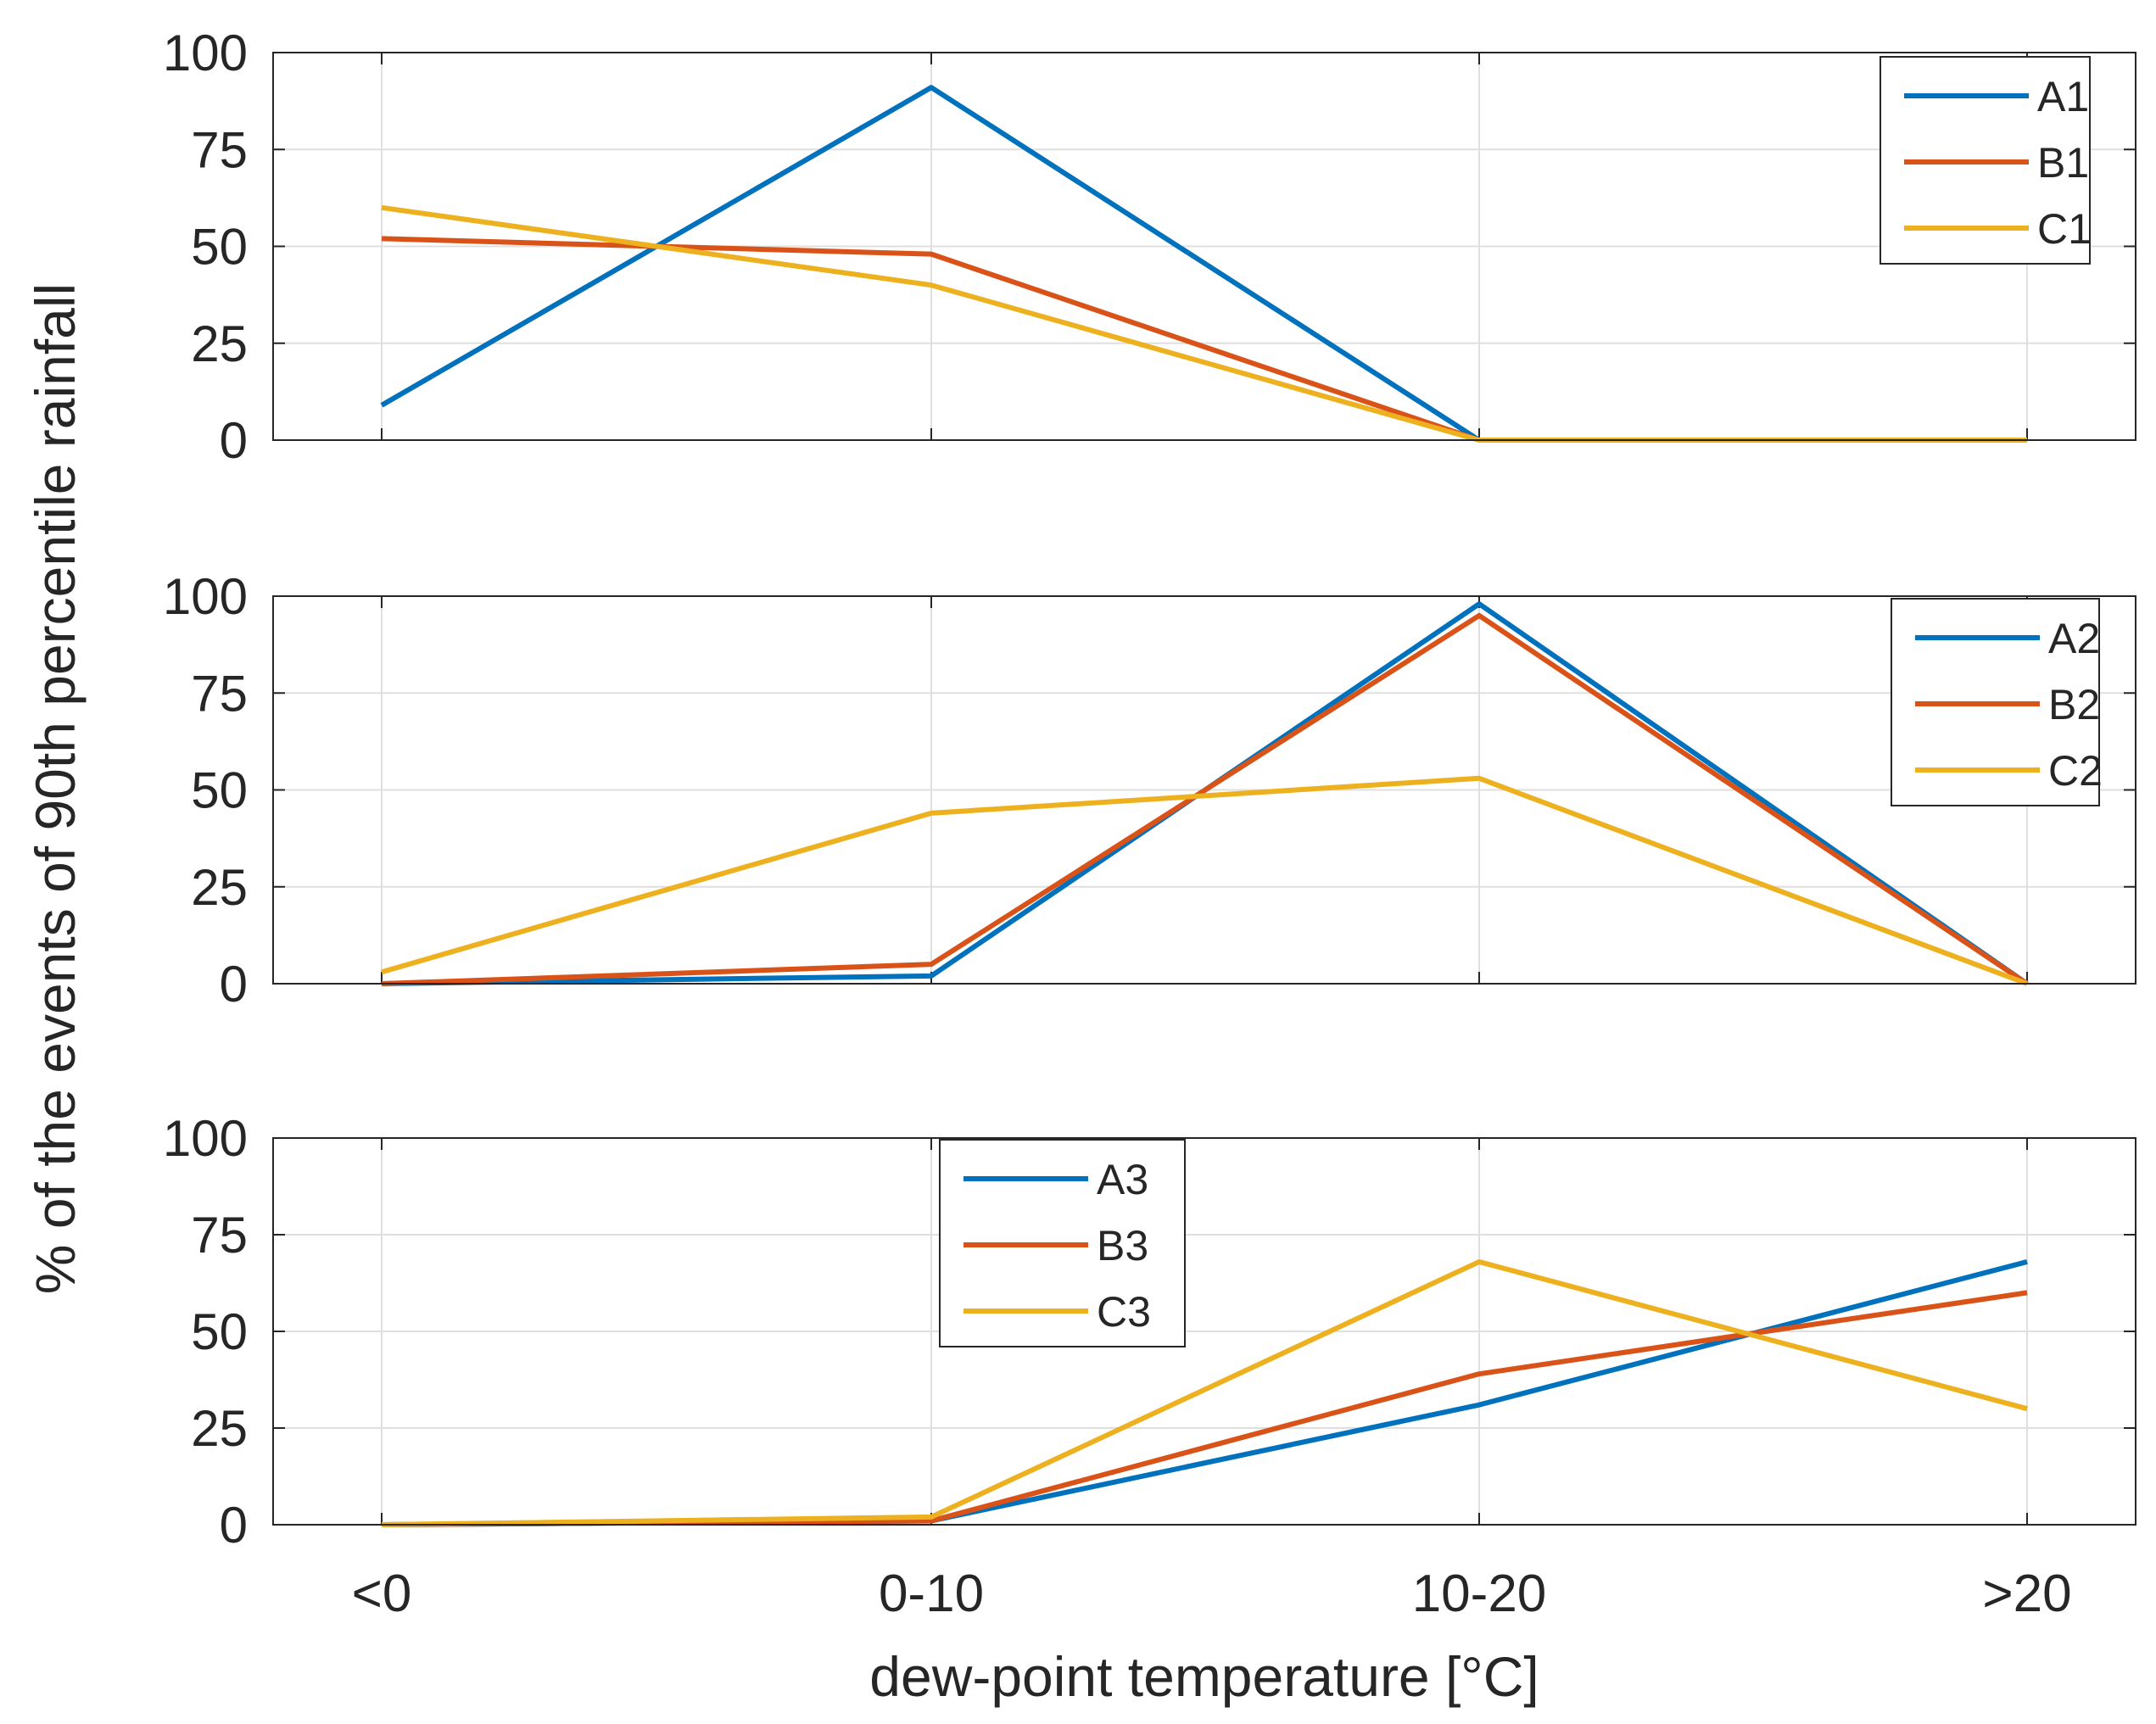  I want to click on legend-label-B3: B3, so click(1122, 1245).